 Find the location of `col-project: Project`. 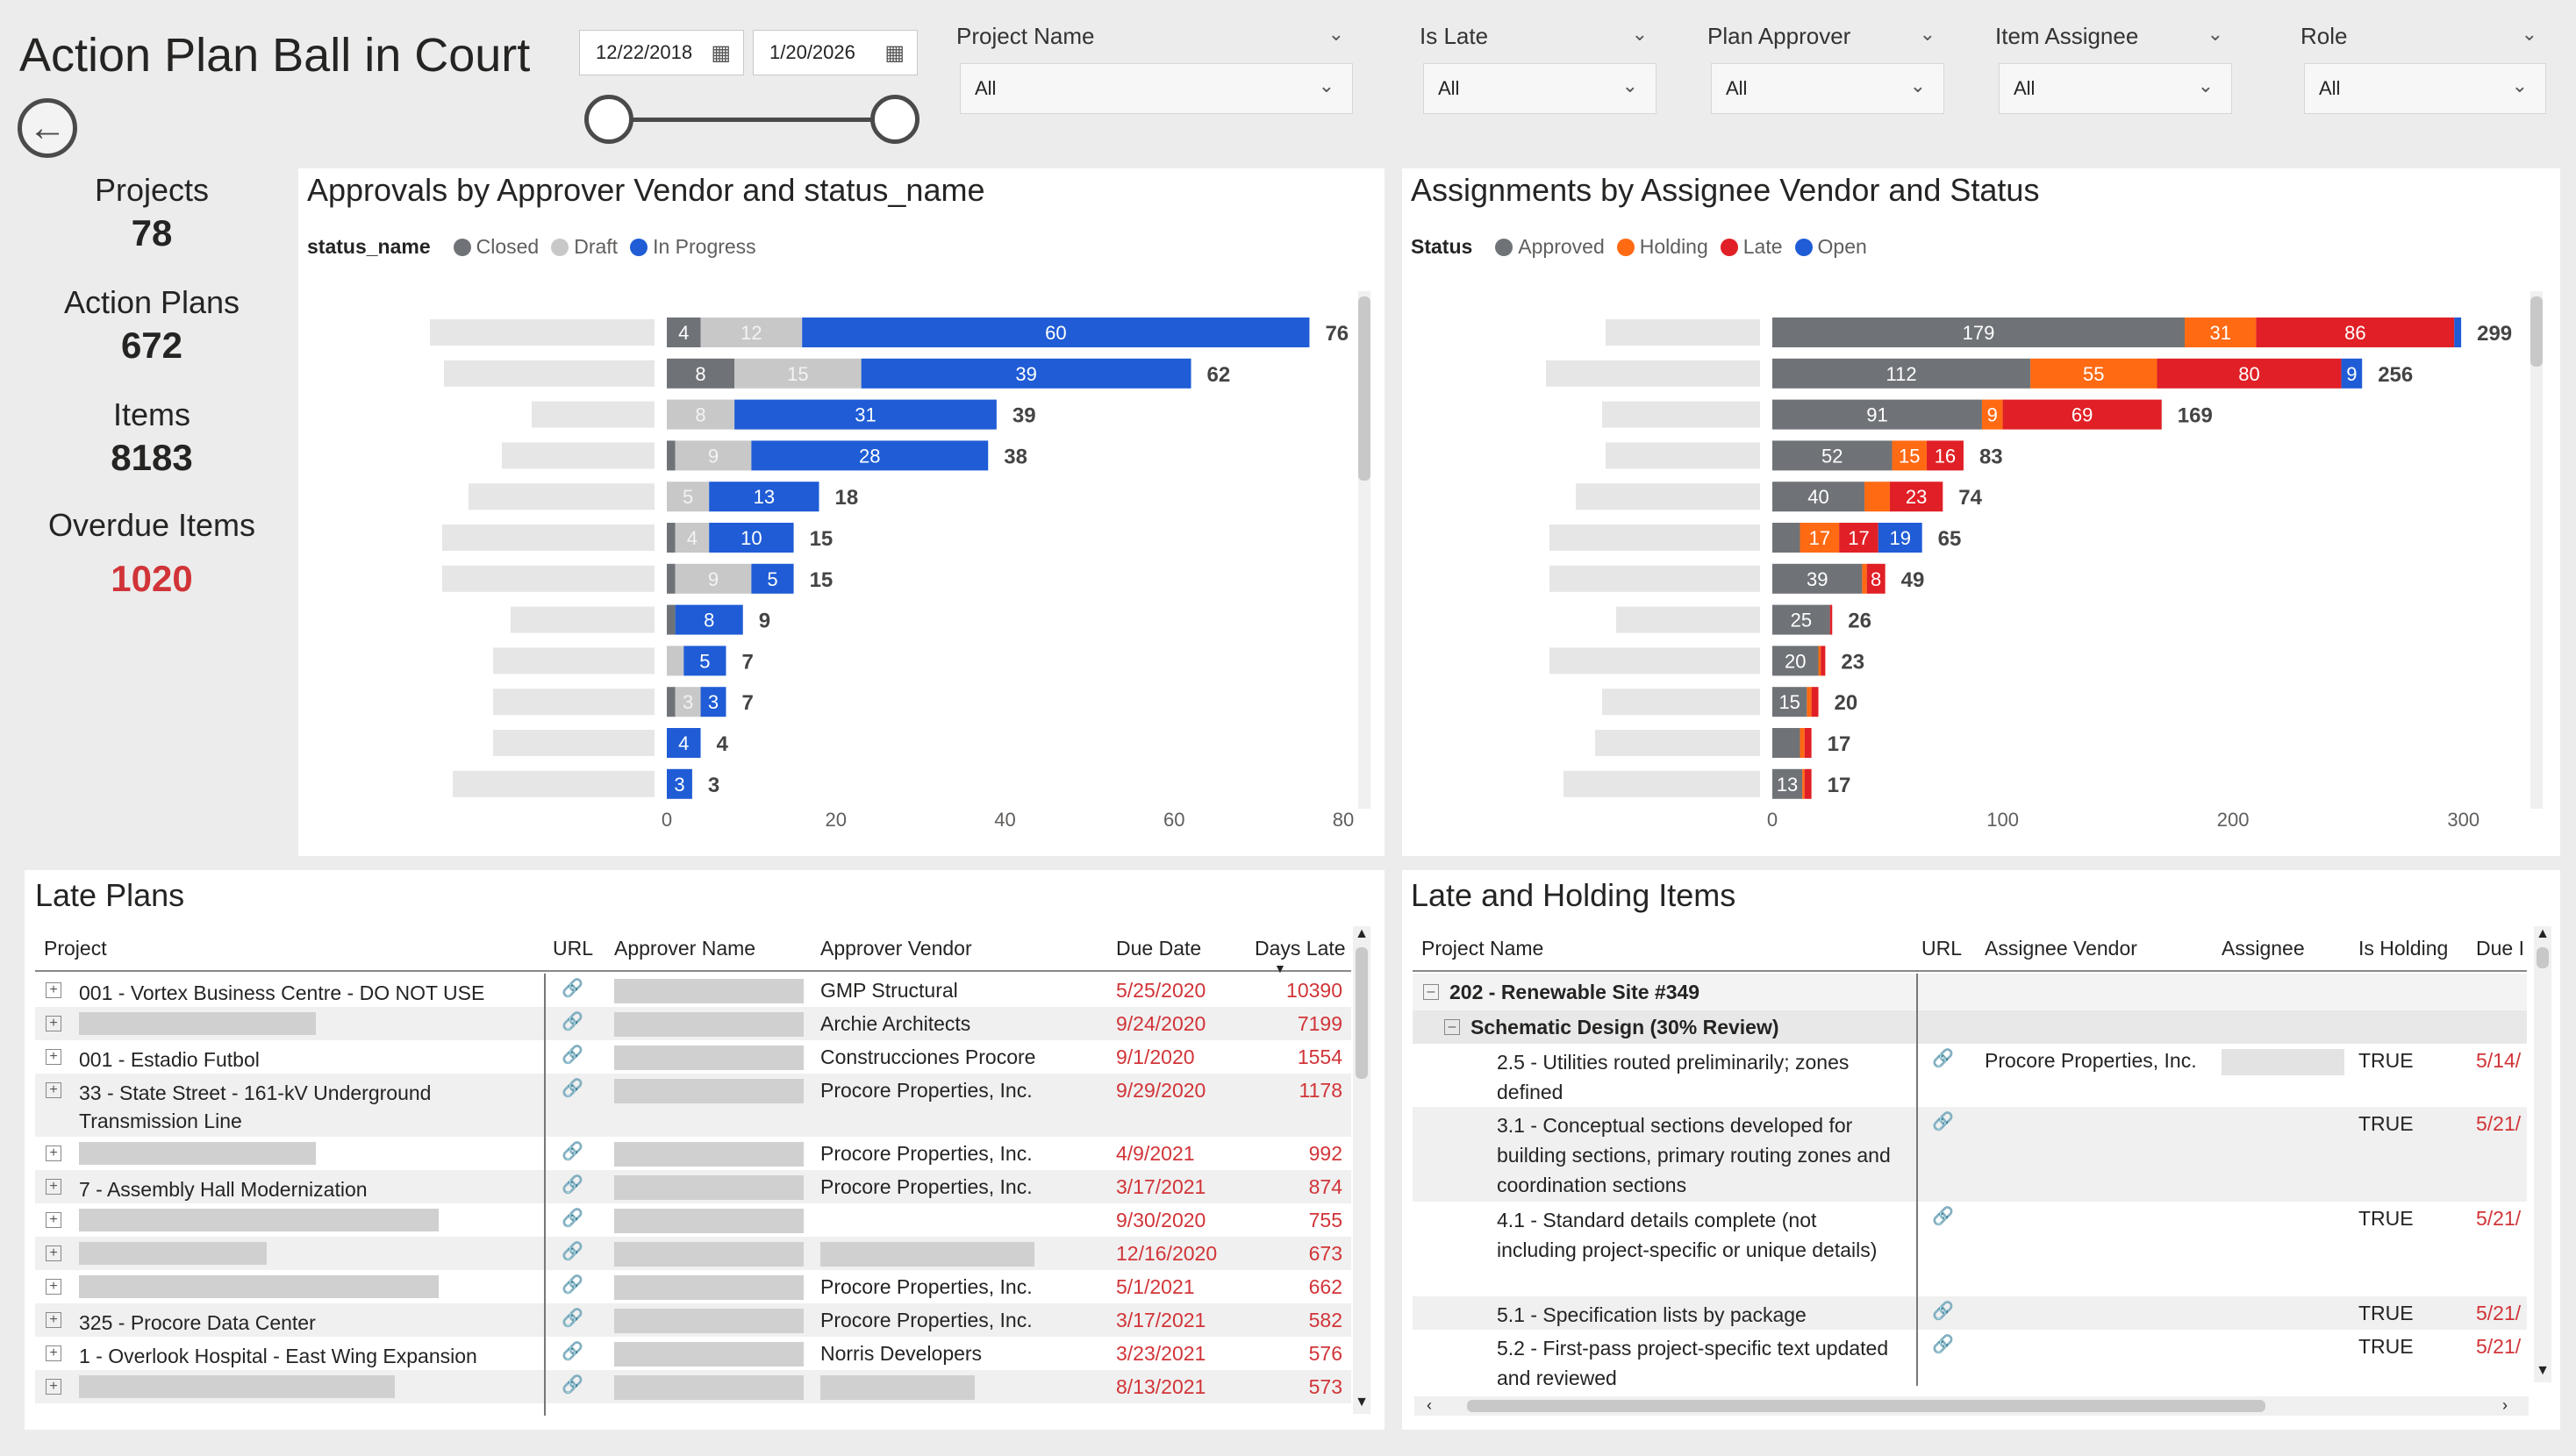

col-project: Project is located at coordinates (75, 948).